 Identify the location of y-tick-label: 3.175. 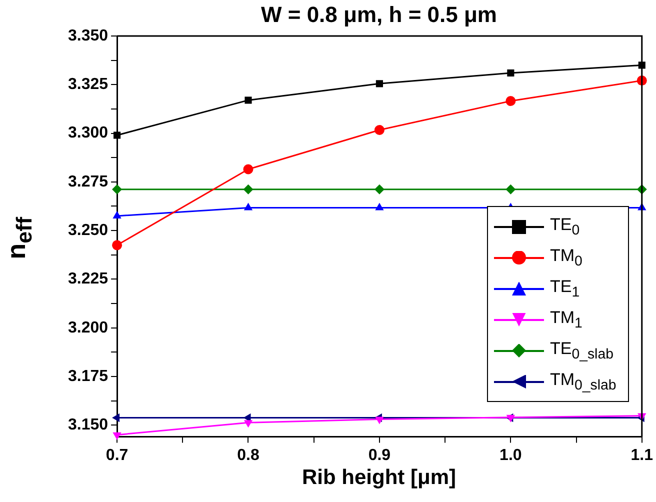
(88, 376).